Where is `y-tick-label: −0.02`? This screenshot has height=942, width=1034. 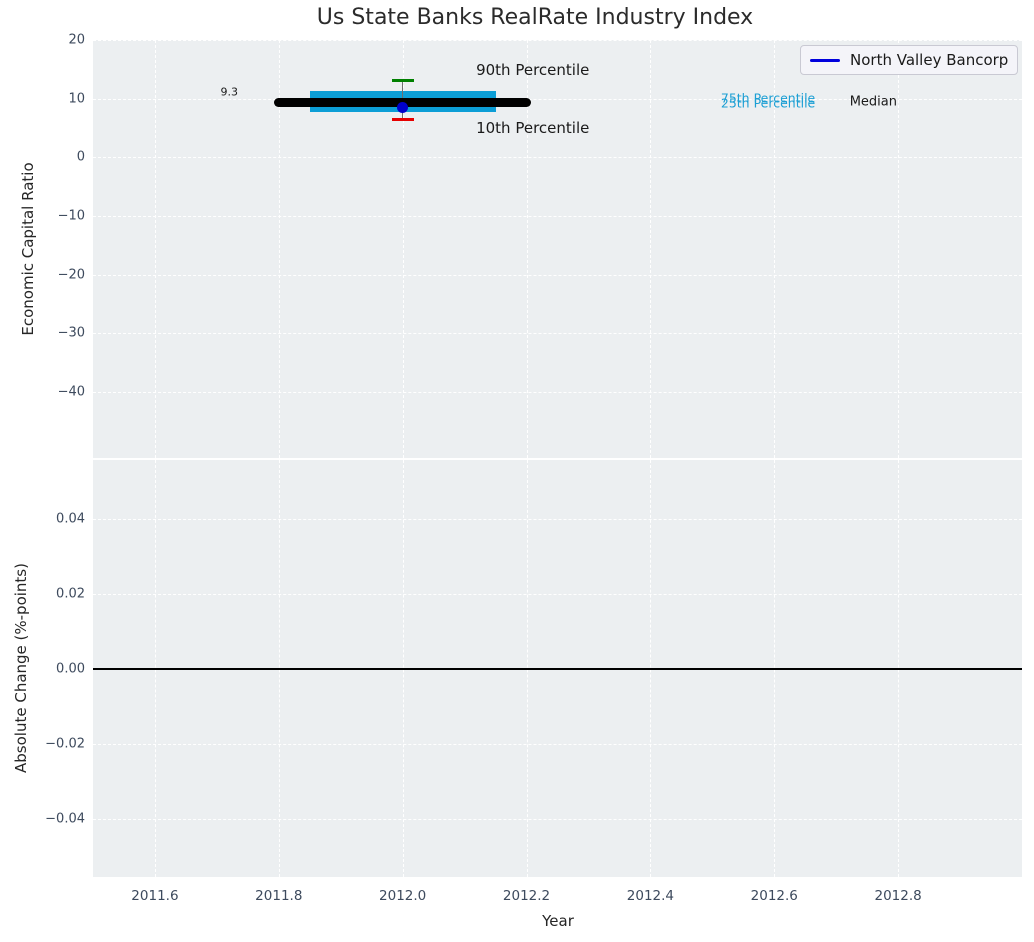 y-tick-label: −0.02 is located at coordinates (65, 744).